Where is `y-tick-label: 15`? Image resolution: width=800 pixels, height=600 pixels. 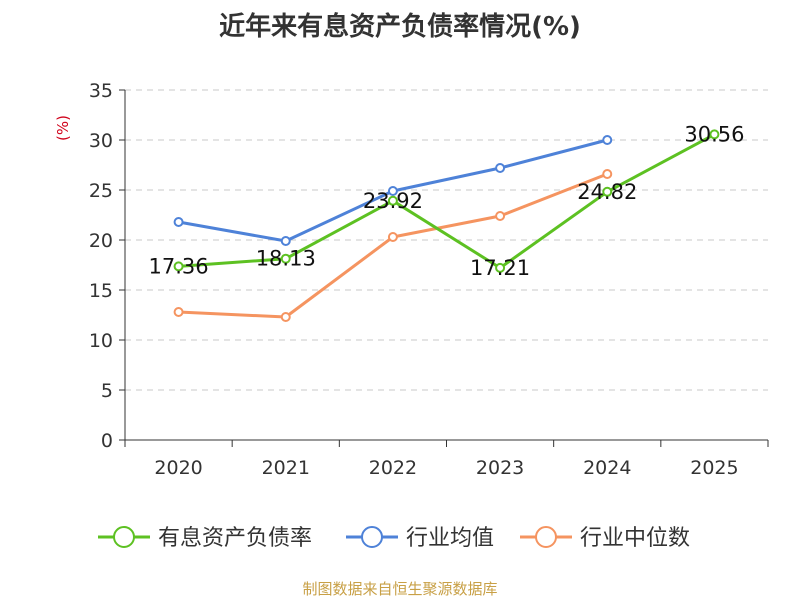 y-tick-label: 15 is located at coordinates (101, 291).